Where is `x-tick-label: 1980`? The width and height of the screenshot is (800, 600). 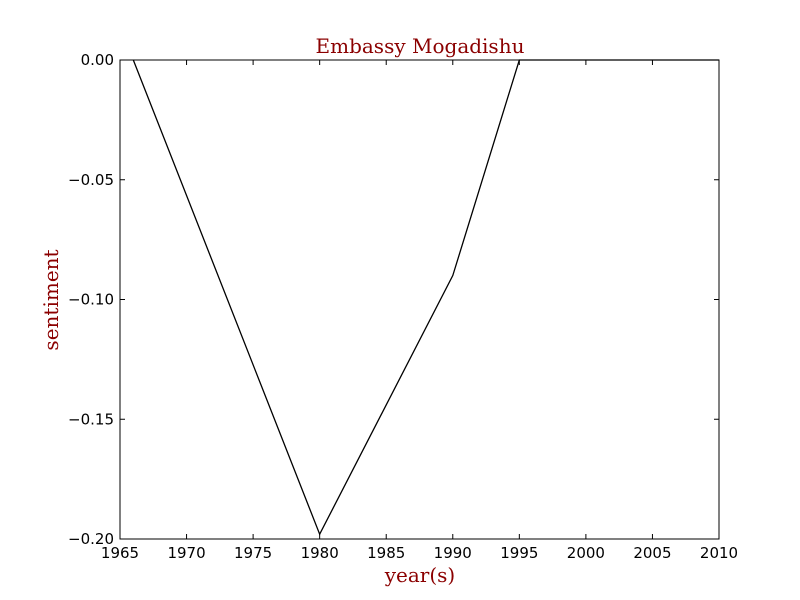
x-tick-label: 1980 is located at coordinates (320, 553).